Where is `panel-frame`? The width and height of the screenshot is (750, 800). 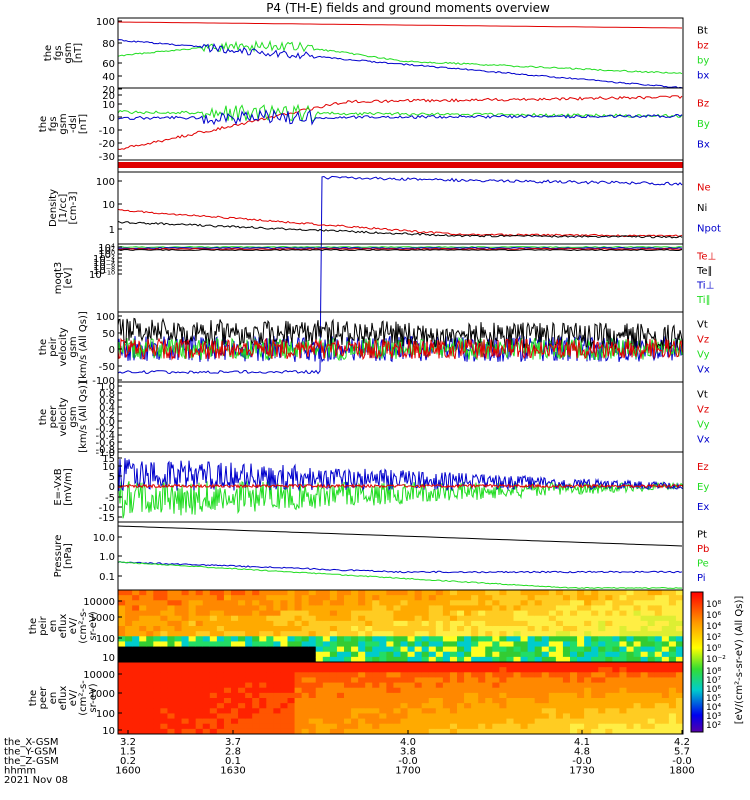
panel-frame is located at coordinates (400, 556).